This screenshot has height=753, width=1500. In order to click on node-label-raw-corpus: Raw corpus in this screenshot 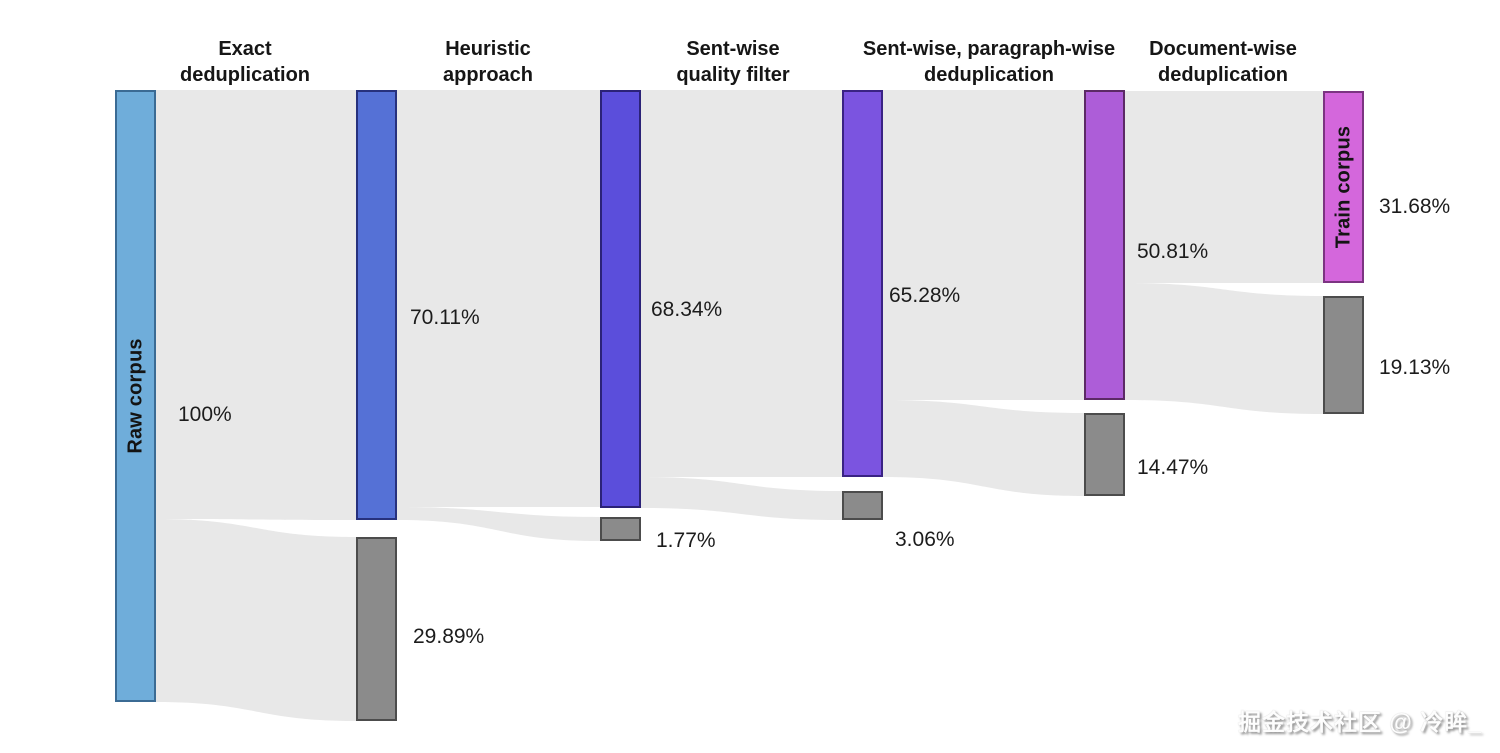, I will do `click(135, 396)`.